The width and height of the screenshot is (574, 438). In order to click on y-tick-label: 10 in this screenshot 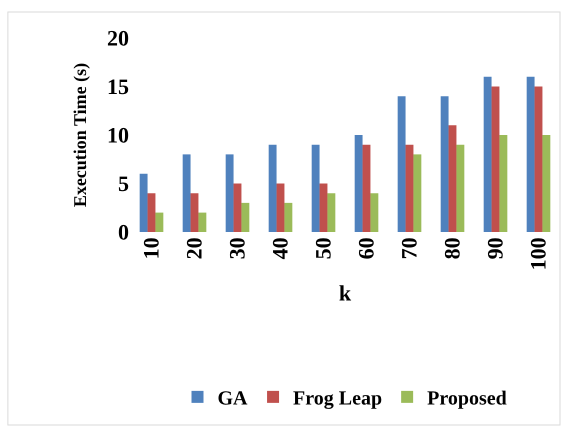, I will do `click(118, 135)`.